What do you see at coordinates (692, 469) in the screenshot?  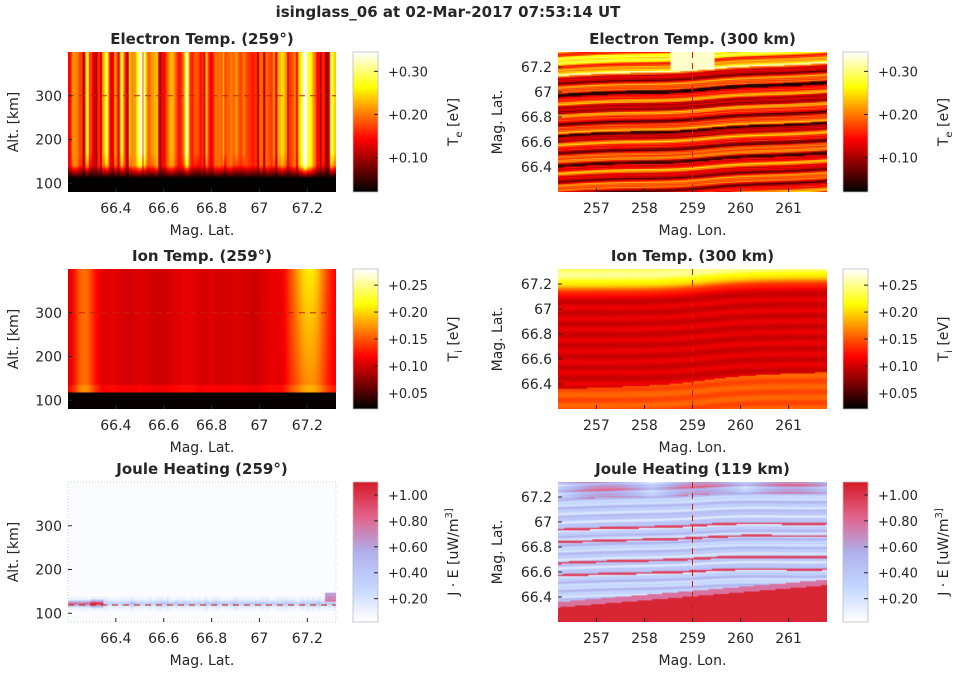 I see `panel-title: Joule Heating (119 km)` at bounding box center [692, 469].